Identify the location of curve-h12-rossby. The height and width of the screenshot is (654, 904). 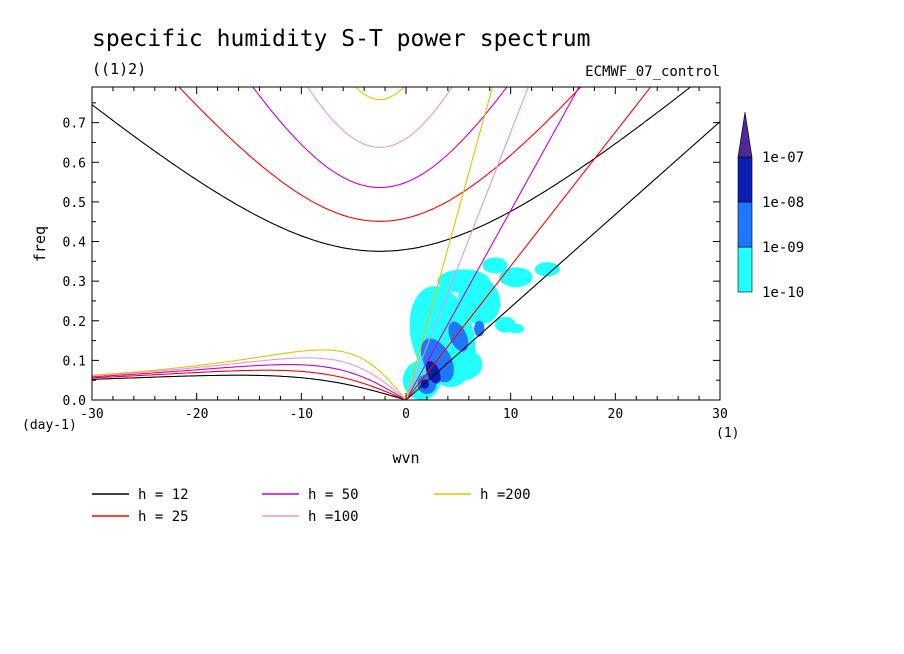
(249, 387).